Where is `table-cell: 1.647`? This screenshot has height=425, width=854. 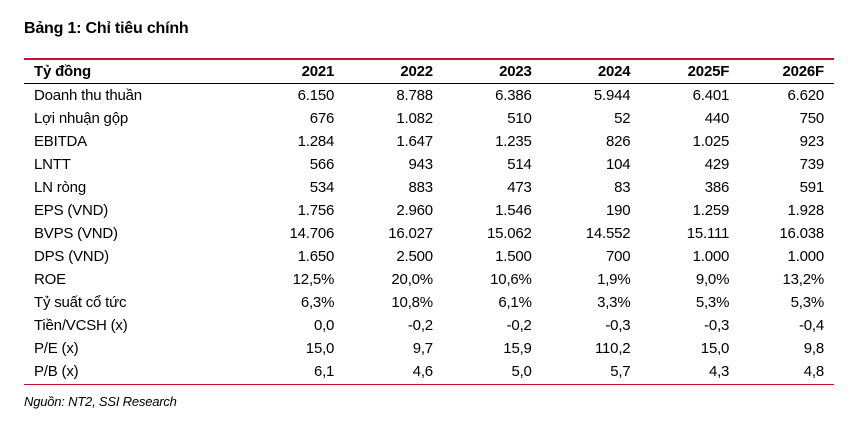 table-cell: 1.647 is located at coordinates (414, 141).